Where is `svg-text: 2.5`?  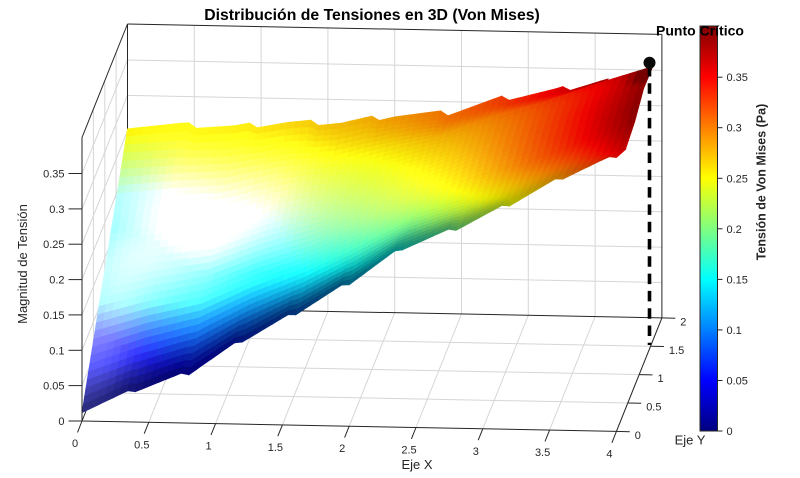
svg-text: 2.5 is located at coordinates (408, 451).